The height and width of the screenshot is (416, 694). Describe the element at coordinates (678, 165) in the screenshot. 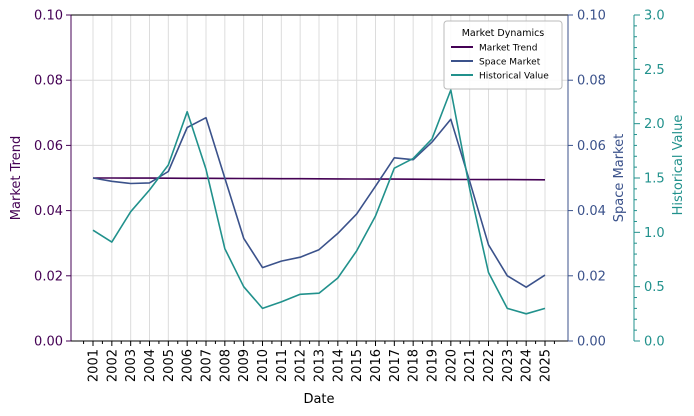

I see `right2-axis-label: Historical Value` at that location.